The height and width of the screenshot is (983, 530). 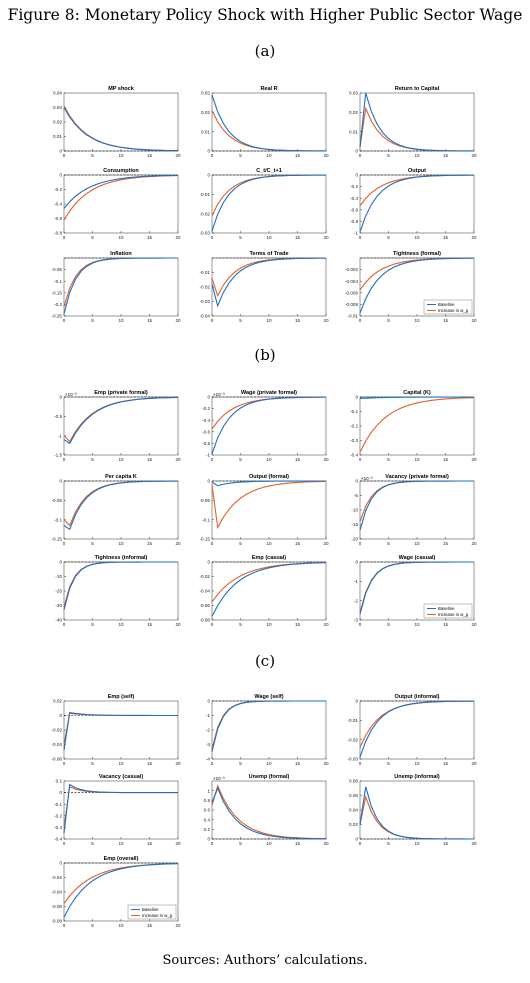 What do you see at coordinates (58, 620) in the screenshot?
I see `y-tick-label: -40` at bounding box center [58, 620].